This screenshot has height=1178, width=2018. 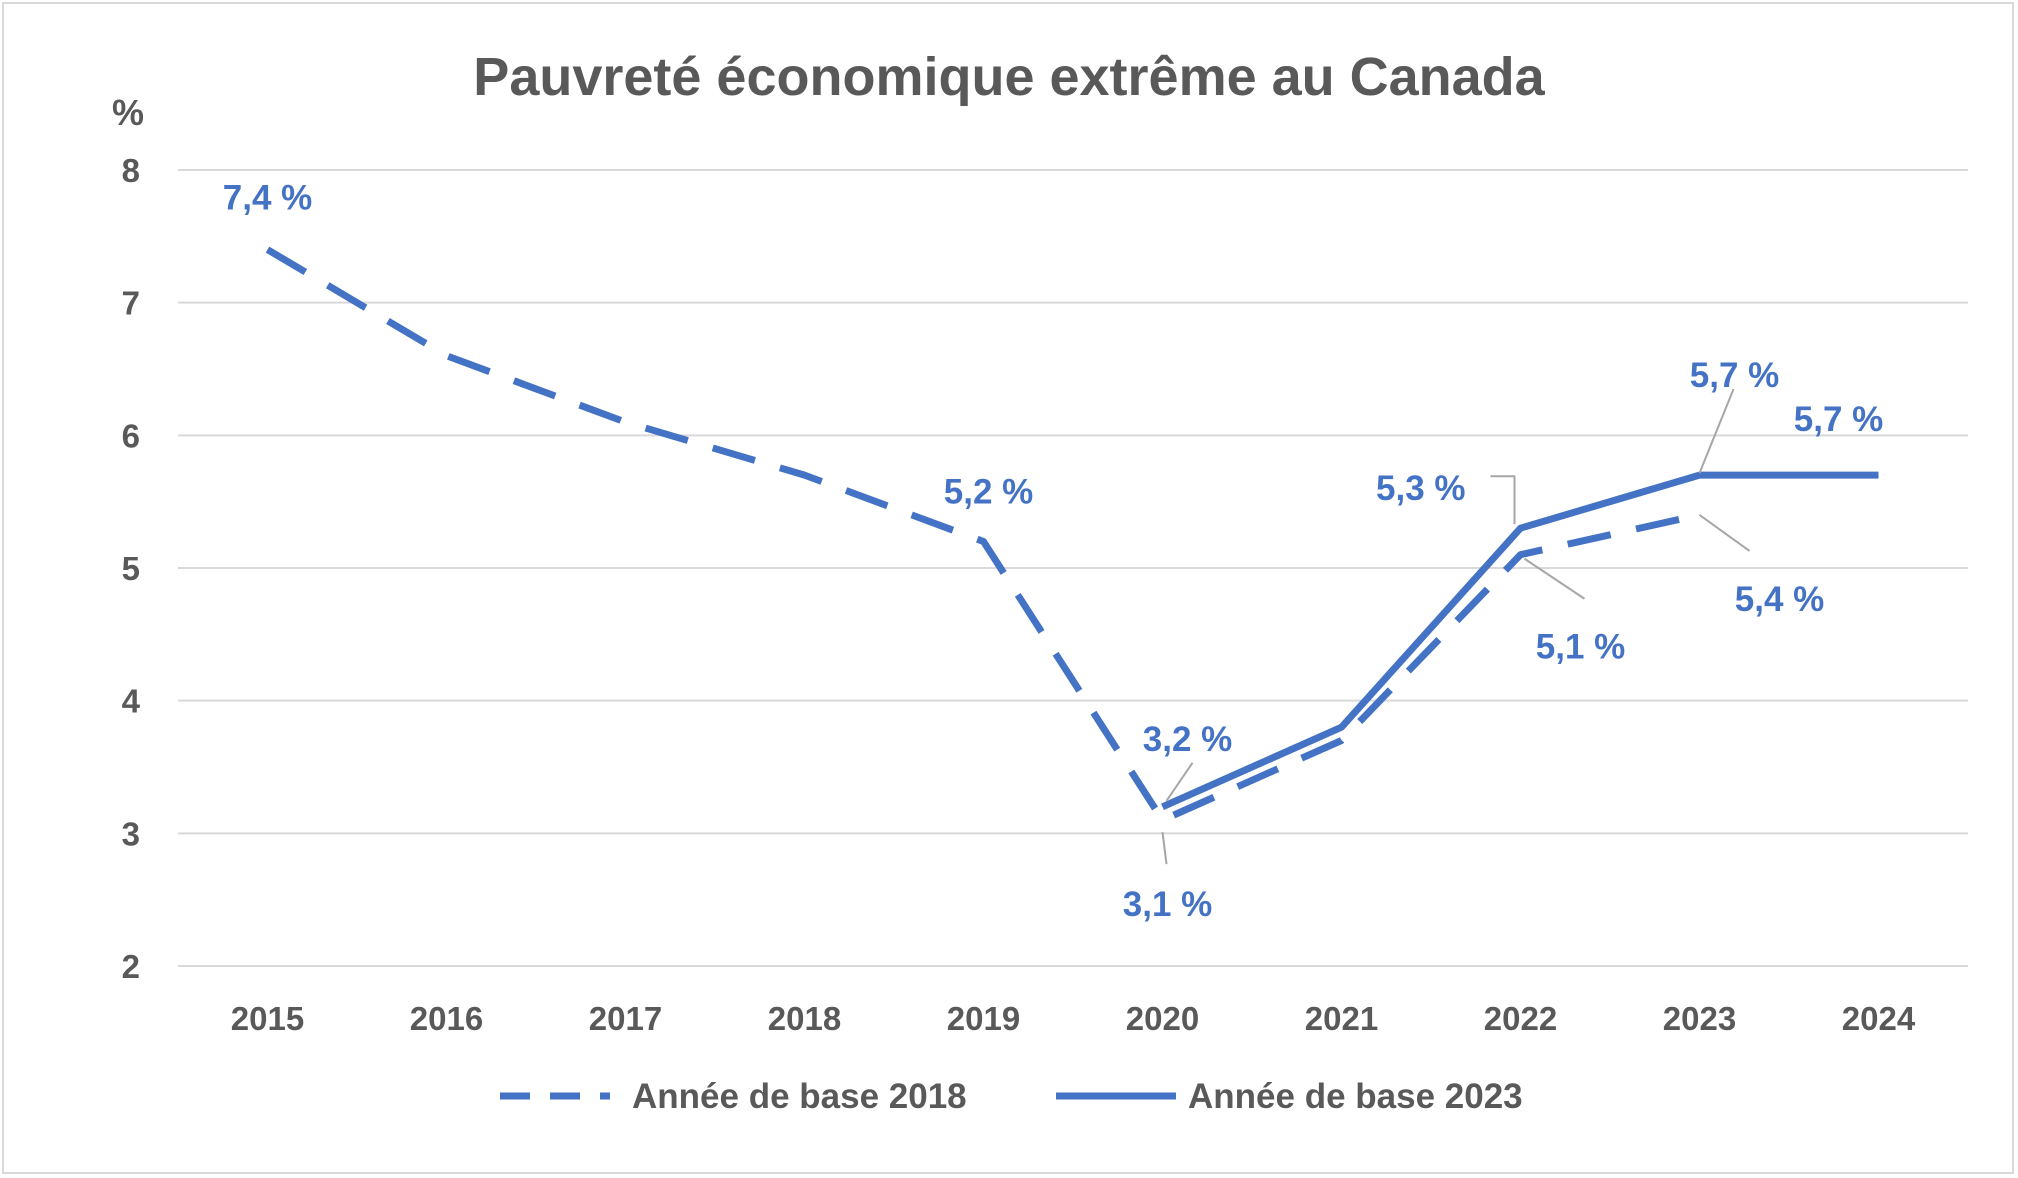 I want to click on x-tick-label: 2015, so click(x=267, y=1018).